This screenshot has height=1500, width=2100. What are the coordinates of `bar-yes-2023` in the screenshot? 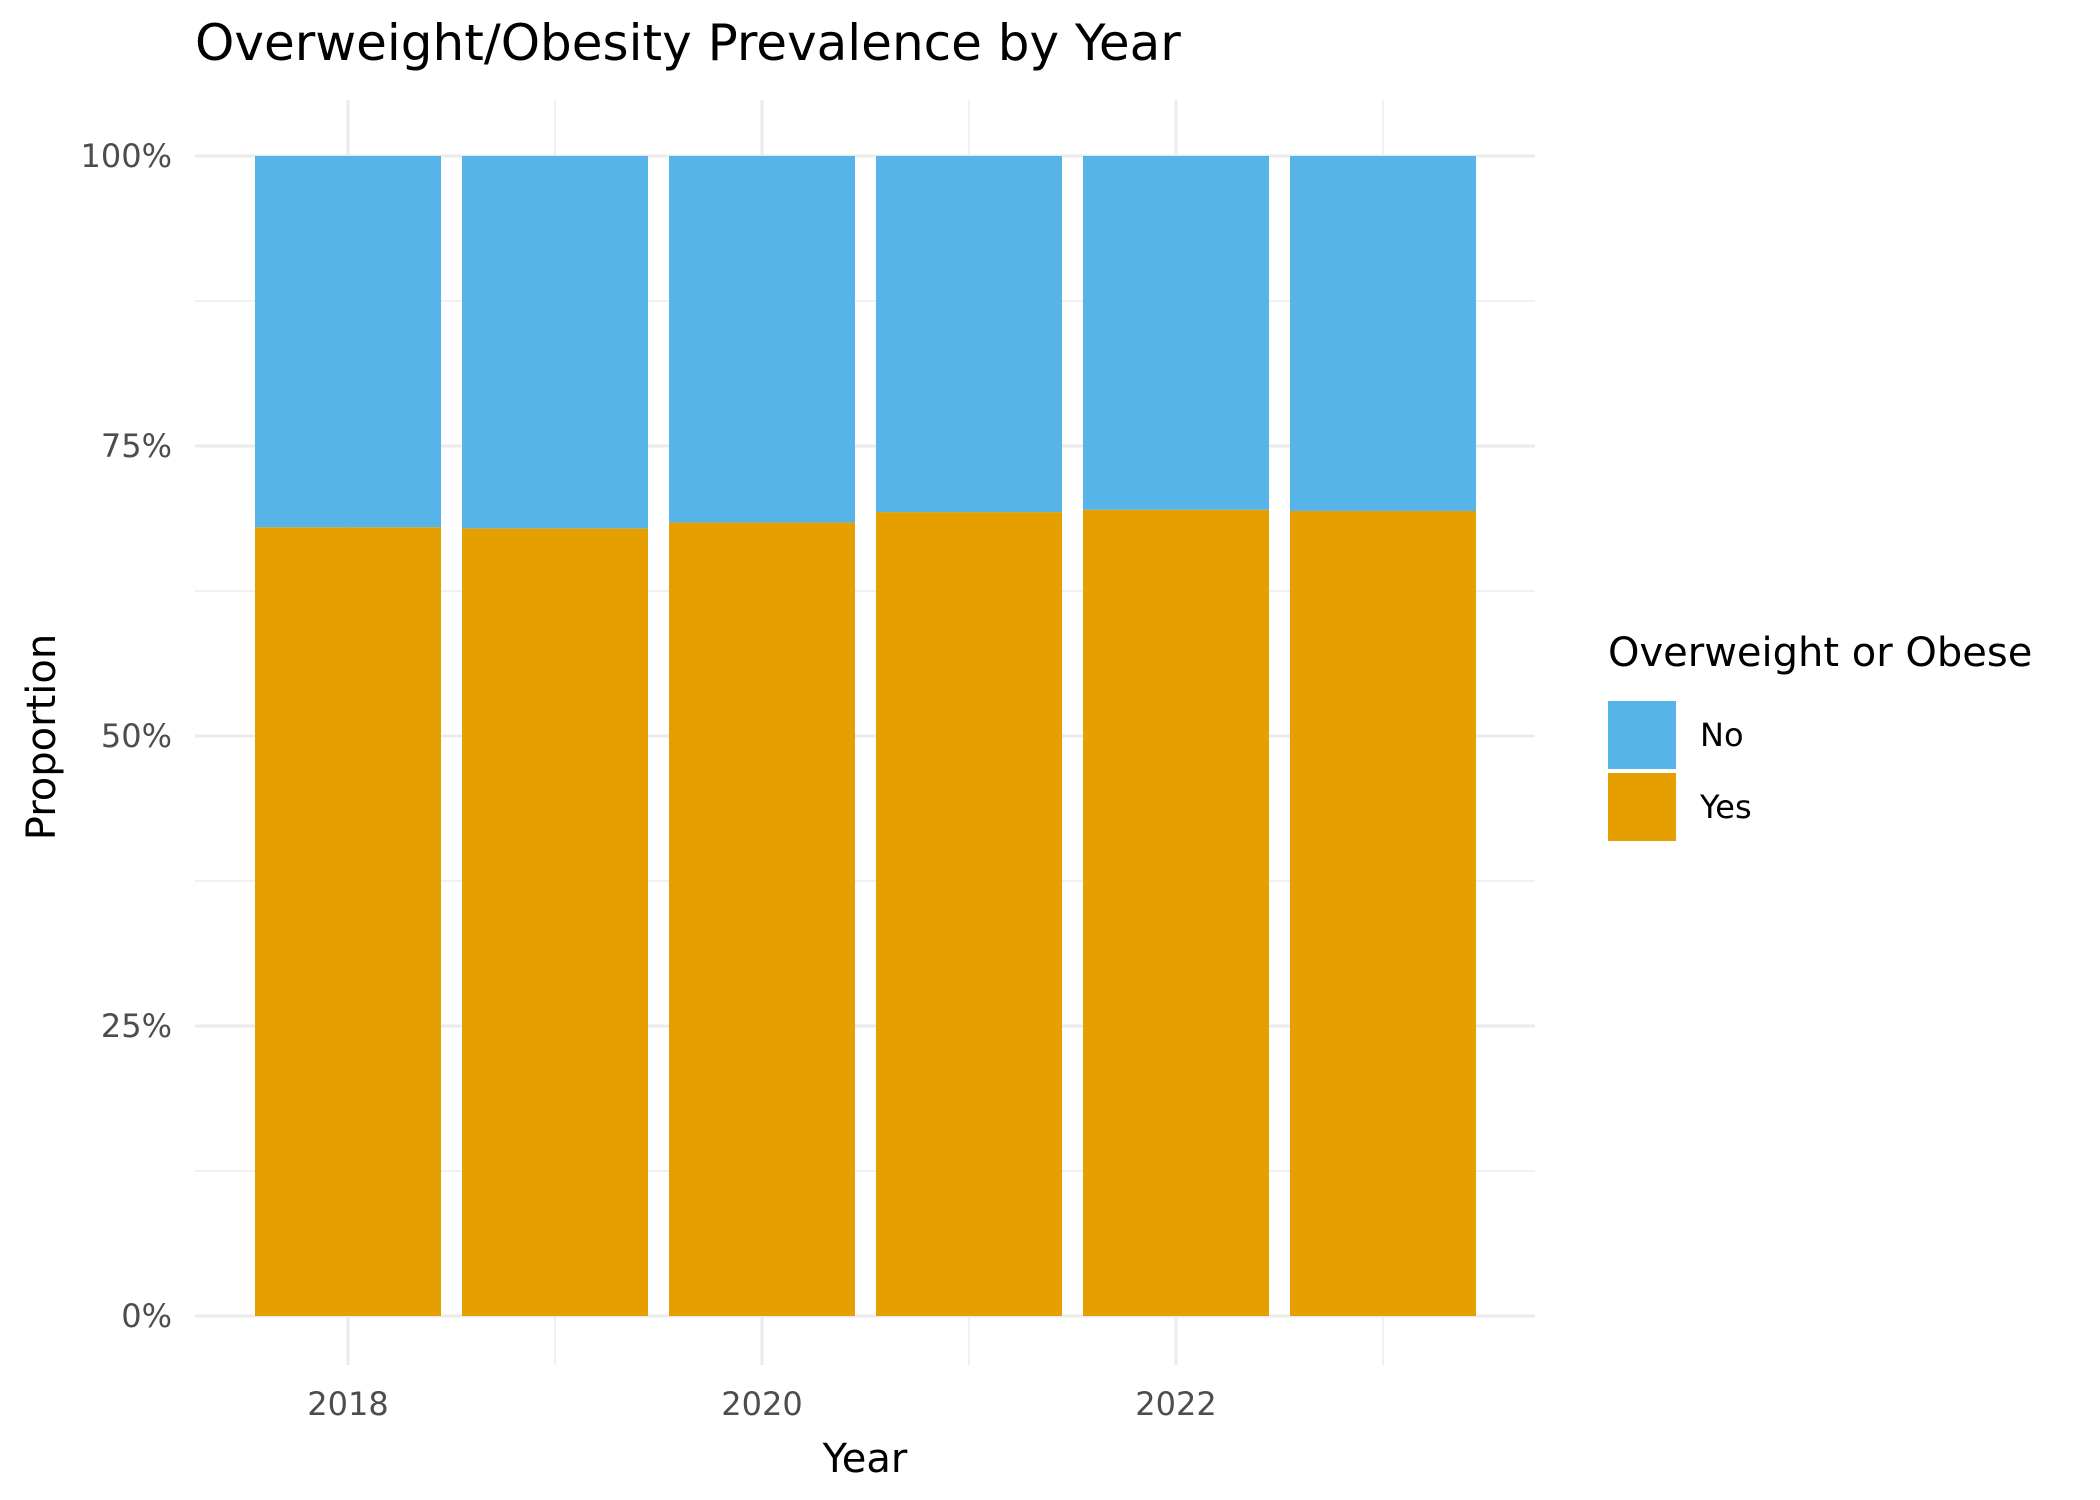 It's located at (1383, 913).